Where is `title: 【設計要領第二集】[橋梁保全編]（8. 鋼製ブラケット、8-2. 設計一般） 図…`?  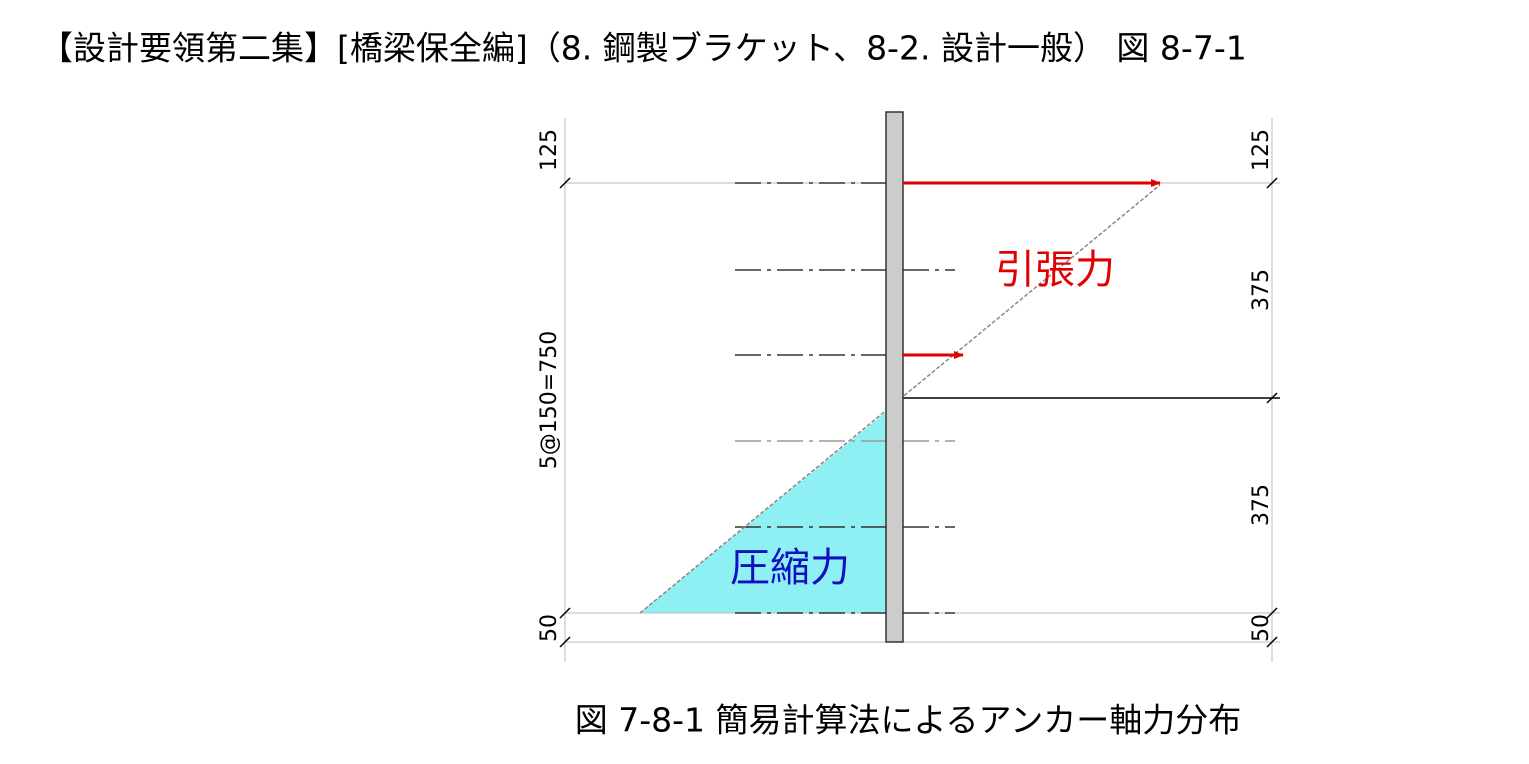
title: 【設計要領第二集】[橋梁保全編]（8. 鋼製ブラケット、8-2. 設計一般） 図… is located at coordinates (643, 48).